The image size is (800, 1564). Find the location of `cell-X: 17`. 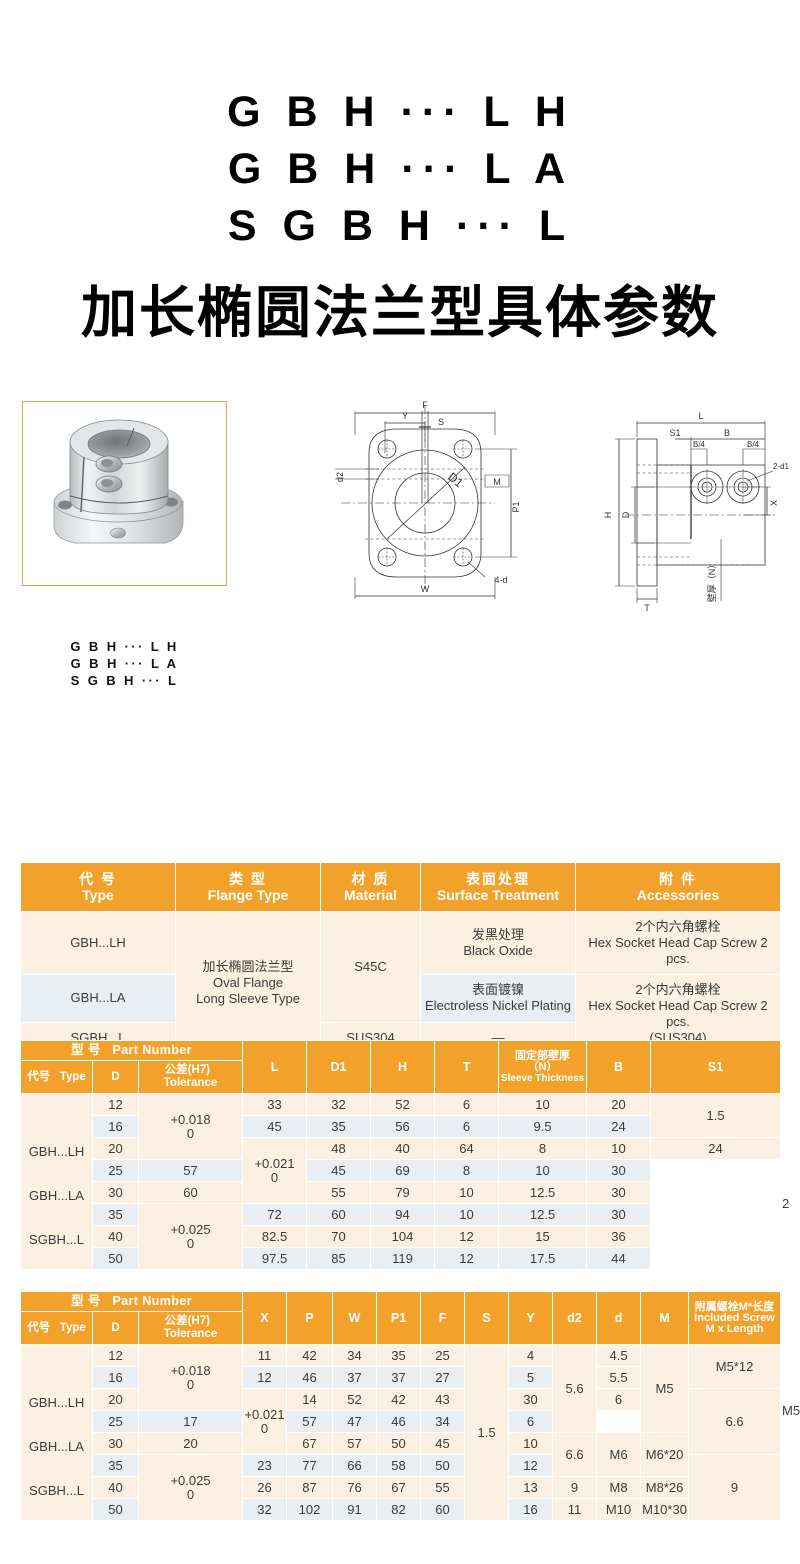

cell-X: 17 is located at coordinates (190, 1421).